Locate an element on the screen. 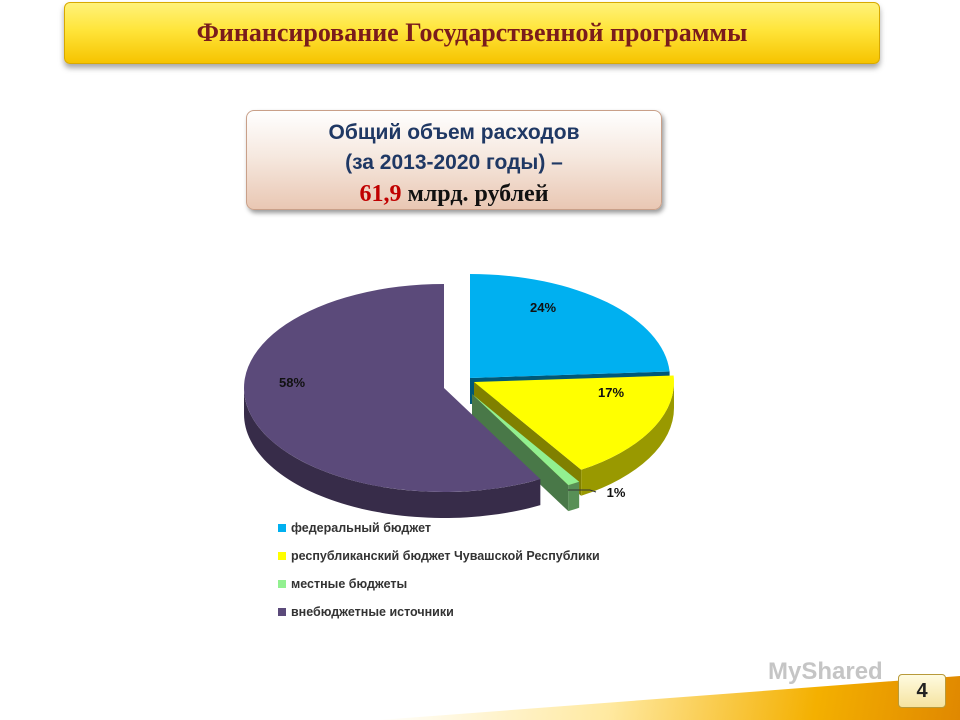 The height and width of the screenshot is (720, 960). slice-local is located at coordinates (526, 440).